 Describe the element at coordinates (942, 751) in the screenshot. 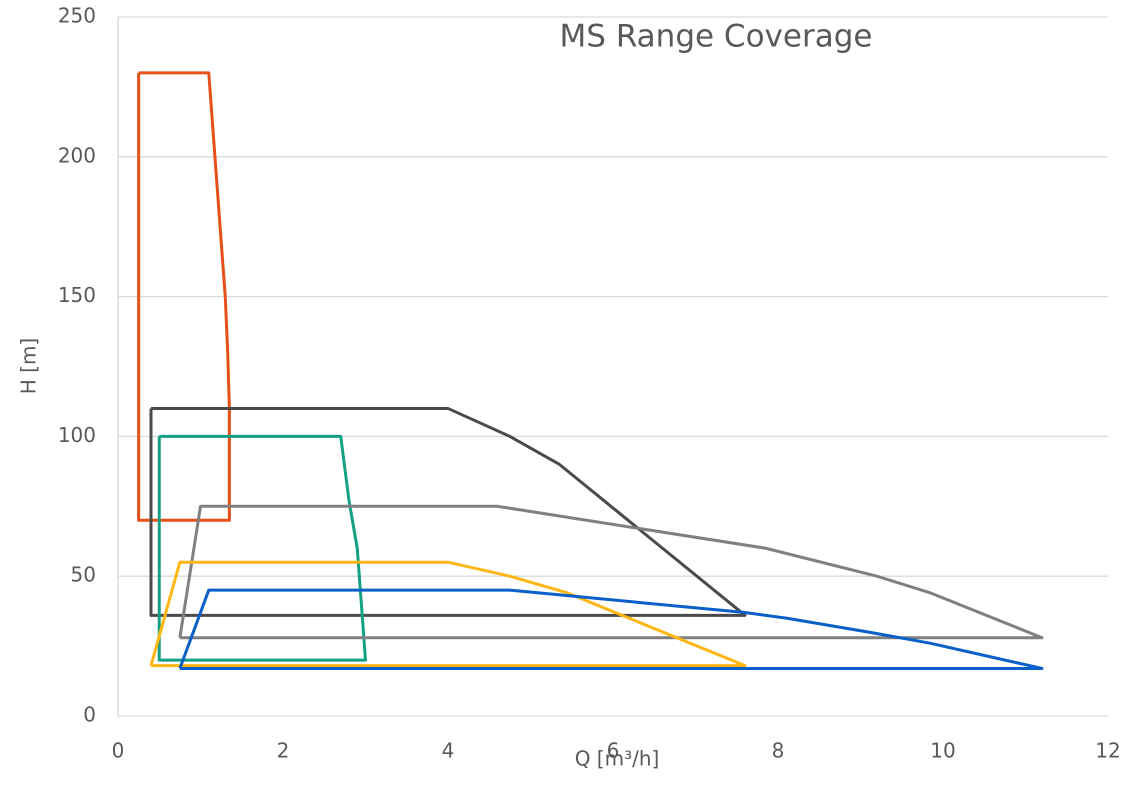

I see `x-tick-label: 10` at that location.